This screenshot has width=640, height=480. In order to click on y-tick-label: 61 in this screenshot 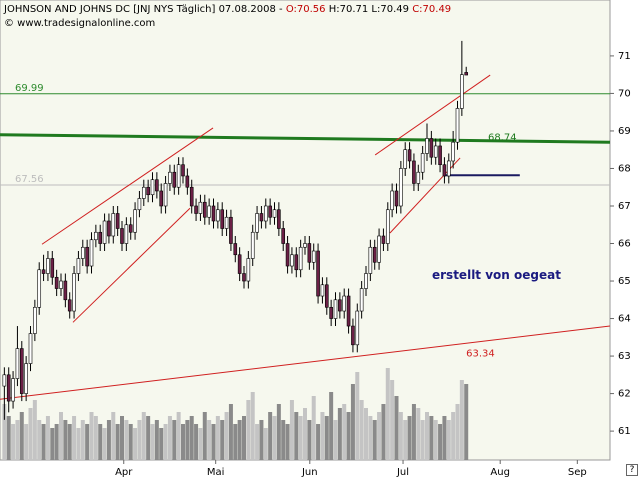, I will do `click(624, 431)`.